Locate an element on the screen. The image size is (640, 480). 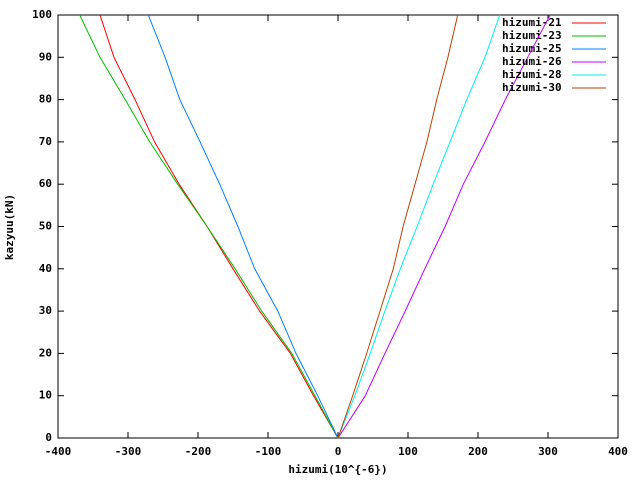
legend-label: hizumi-28 is located at coordinates (532, 74).